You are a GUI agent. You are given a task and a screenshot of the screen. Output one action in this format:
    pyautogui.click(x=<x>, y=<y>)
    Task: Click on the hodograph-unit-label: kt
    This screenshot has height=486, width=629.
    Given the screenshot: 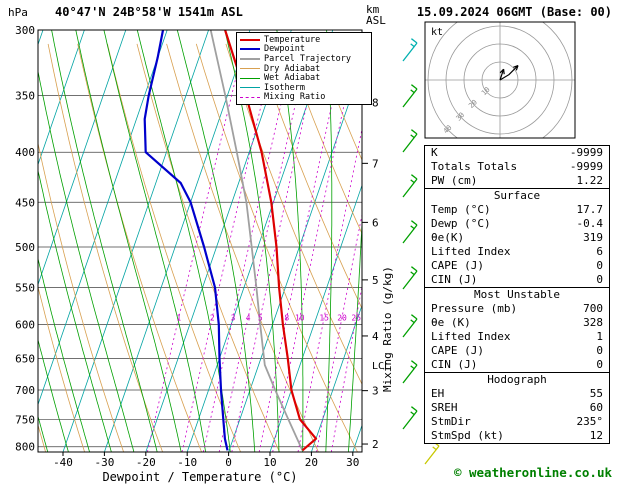 What is the action you would take?
    pyautogui.click(x=437, y=32)
    